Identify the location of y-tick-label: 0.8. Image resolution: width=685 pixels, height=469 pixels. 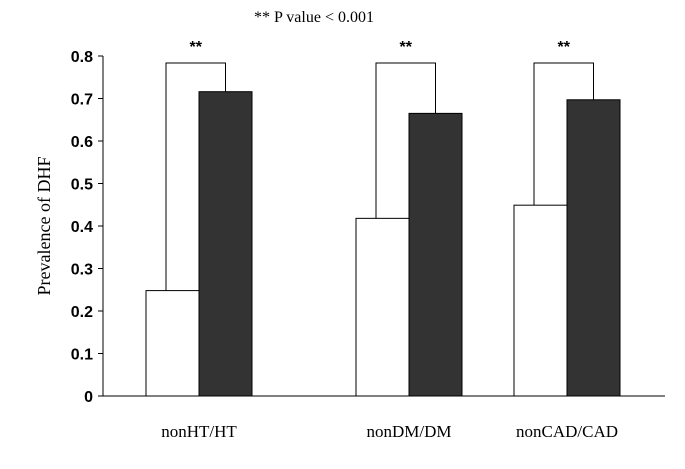
(82, 57).